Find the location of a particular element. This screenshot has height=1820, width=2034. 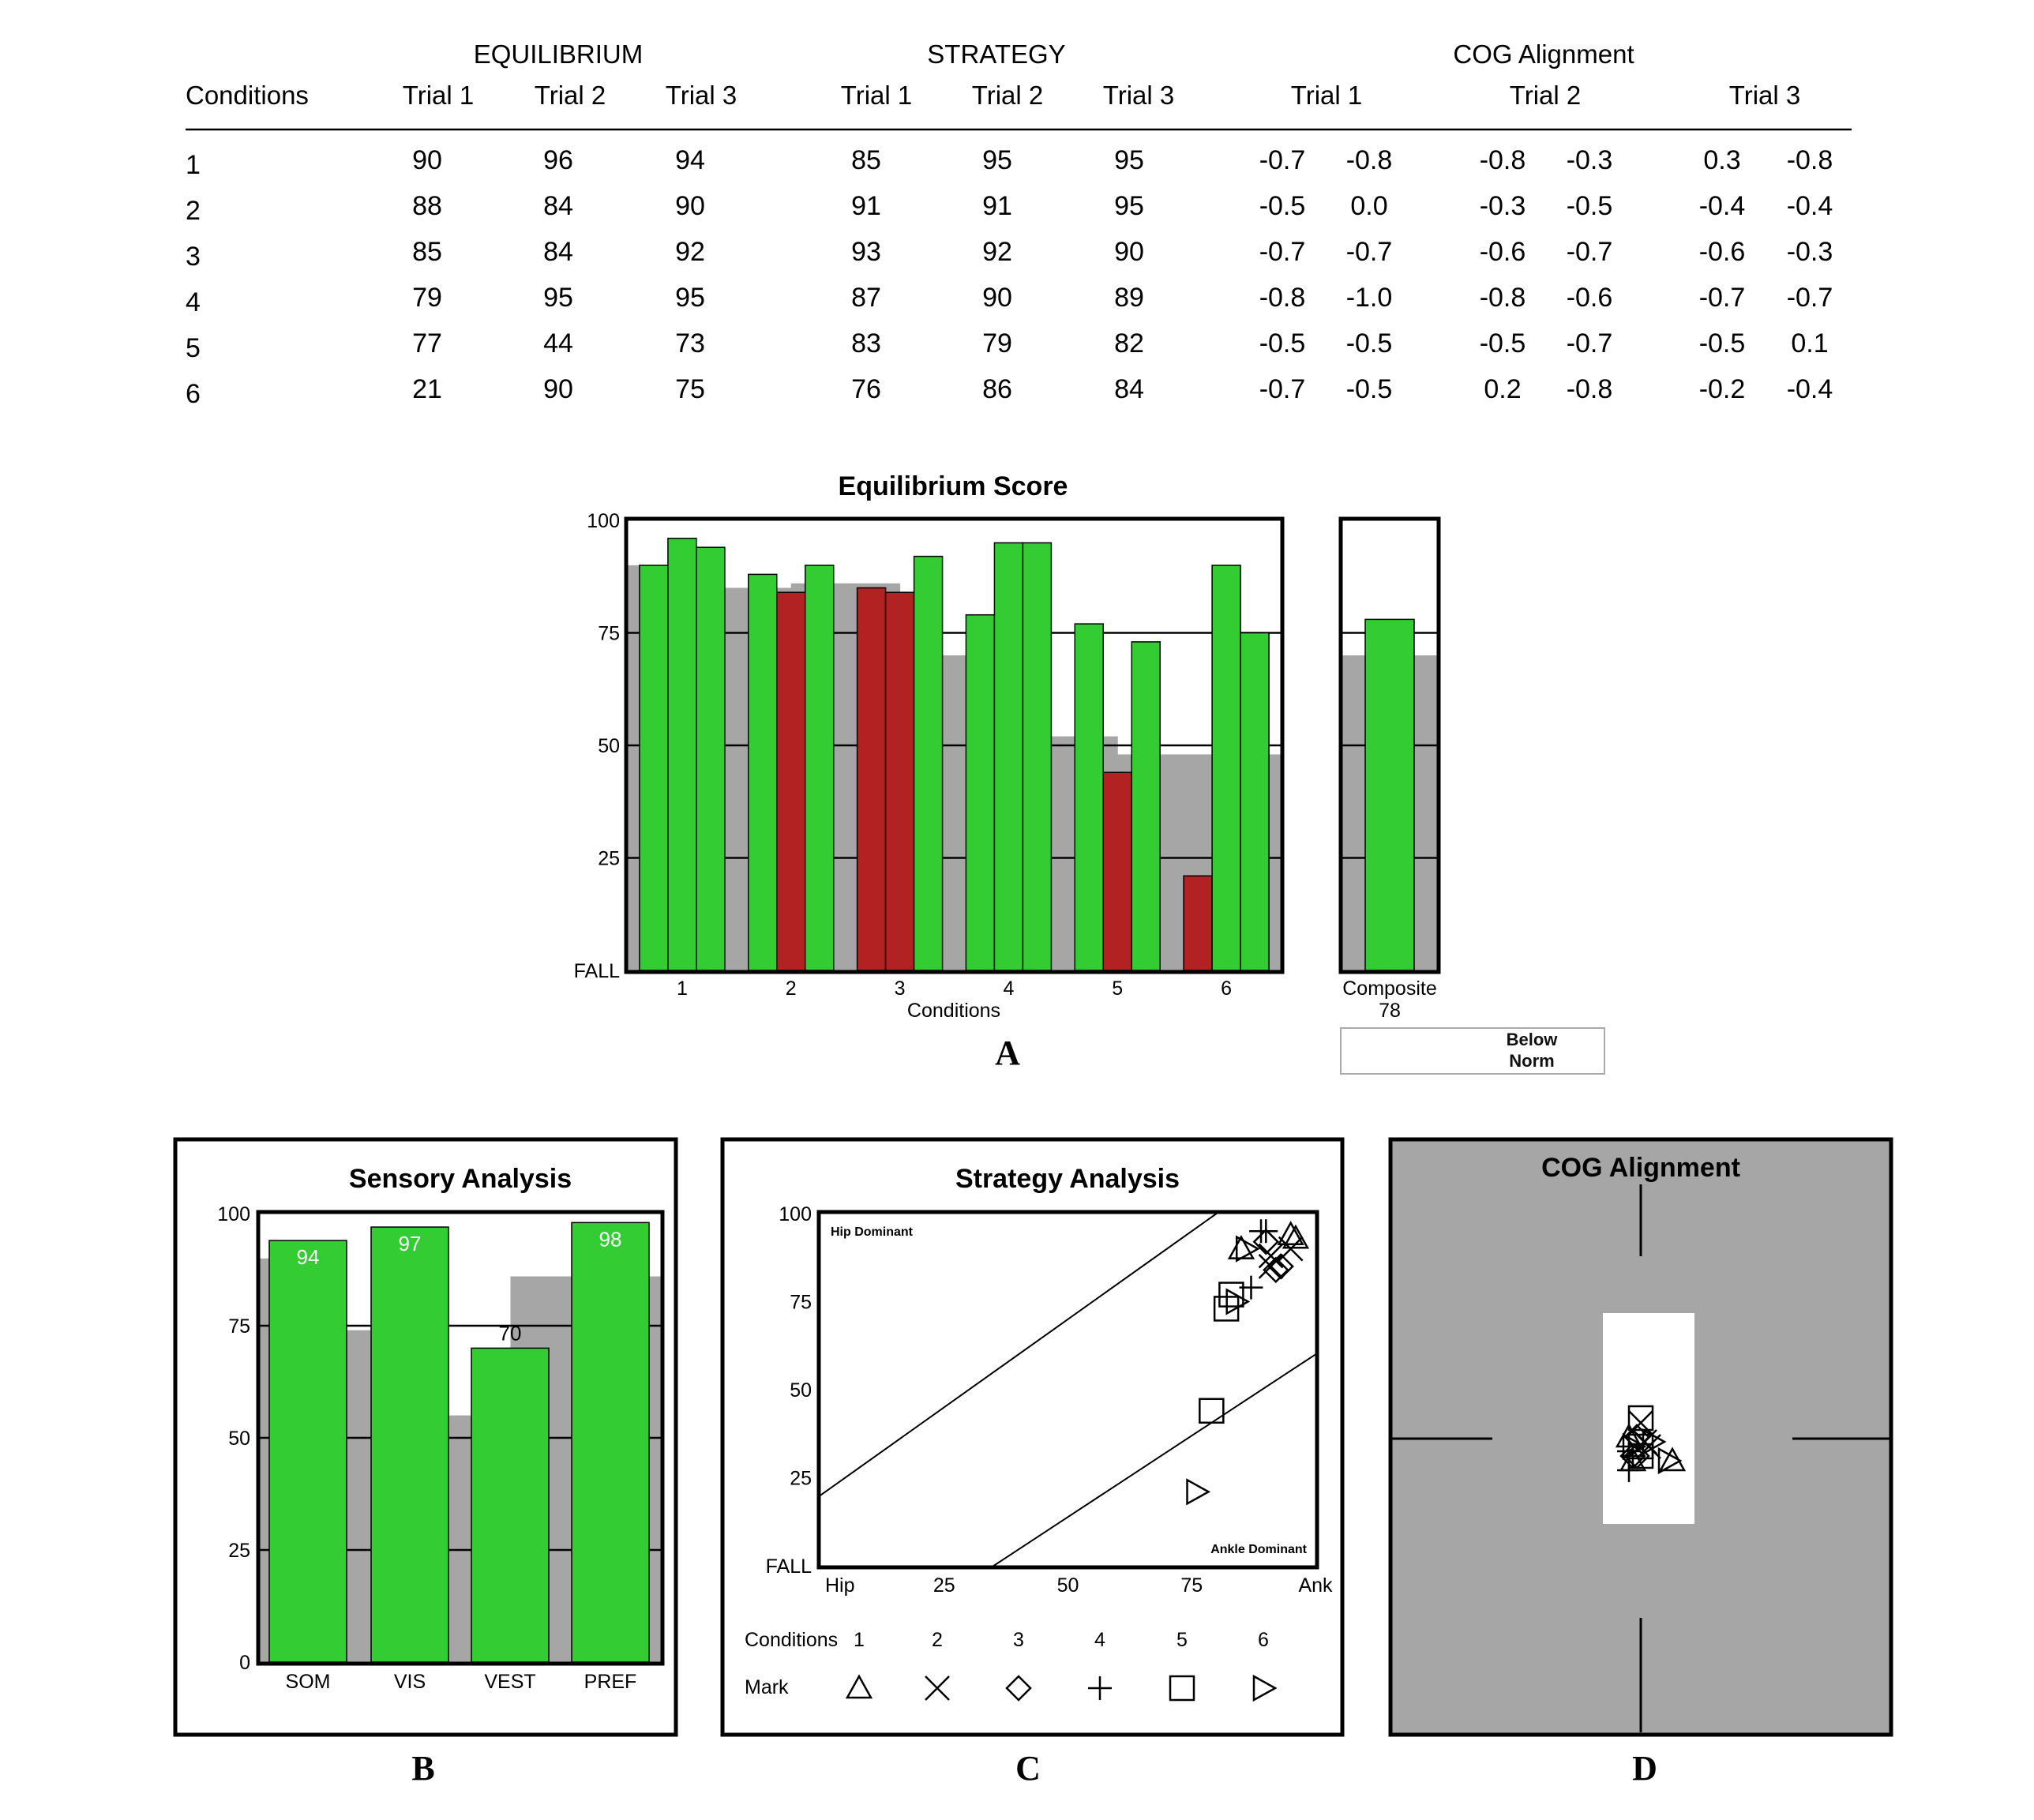

cell-equilibrium: 85 is located at coordinates (427, 252).